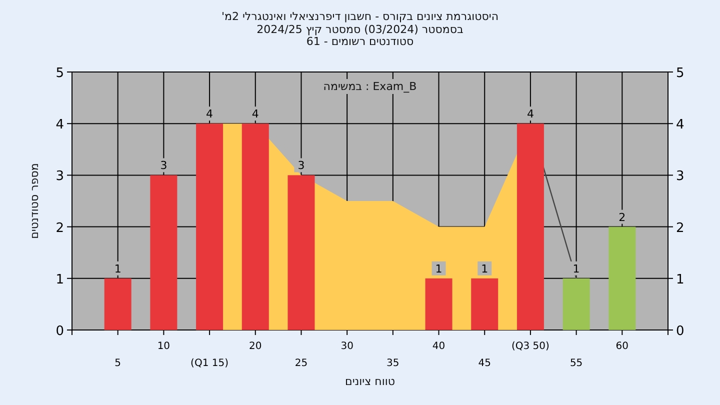 This screenshot has width=720, height=405. Describe the element at coordinates (301, 363) in the screenshot. I see `x-tick-label: 25` at that location.